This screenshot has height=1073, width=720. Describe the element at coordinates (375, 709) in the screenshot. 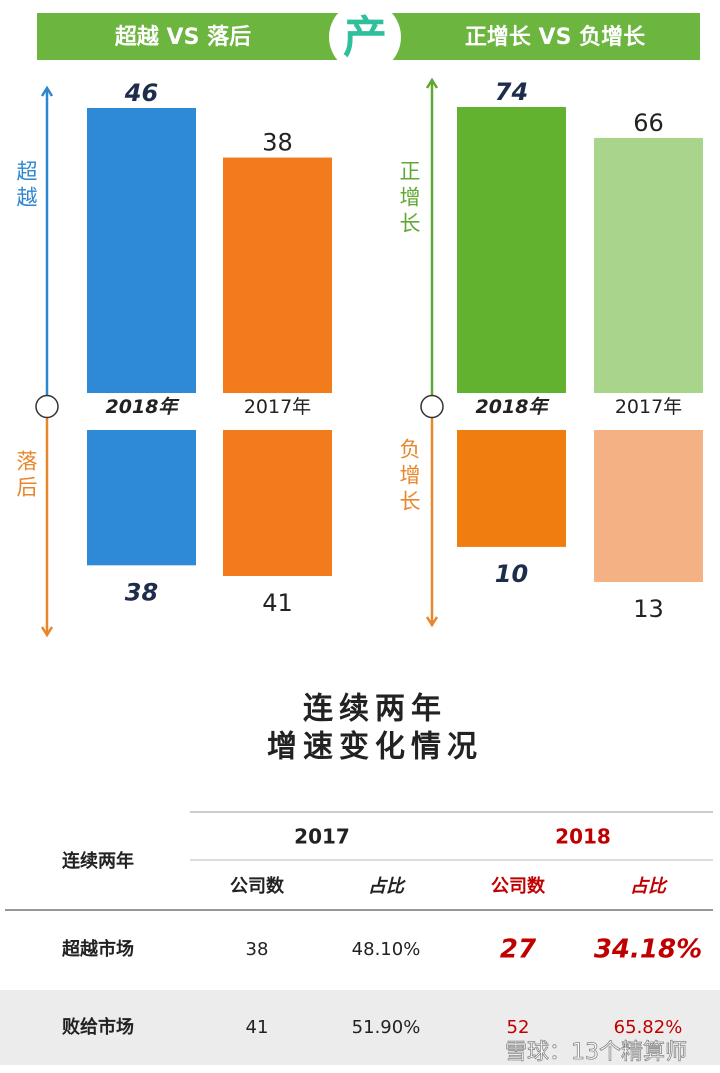

I see `section-title: 连续两年` at that location.